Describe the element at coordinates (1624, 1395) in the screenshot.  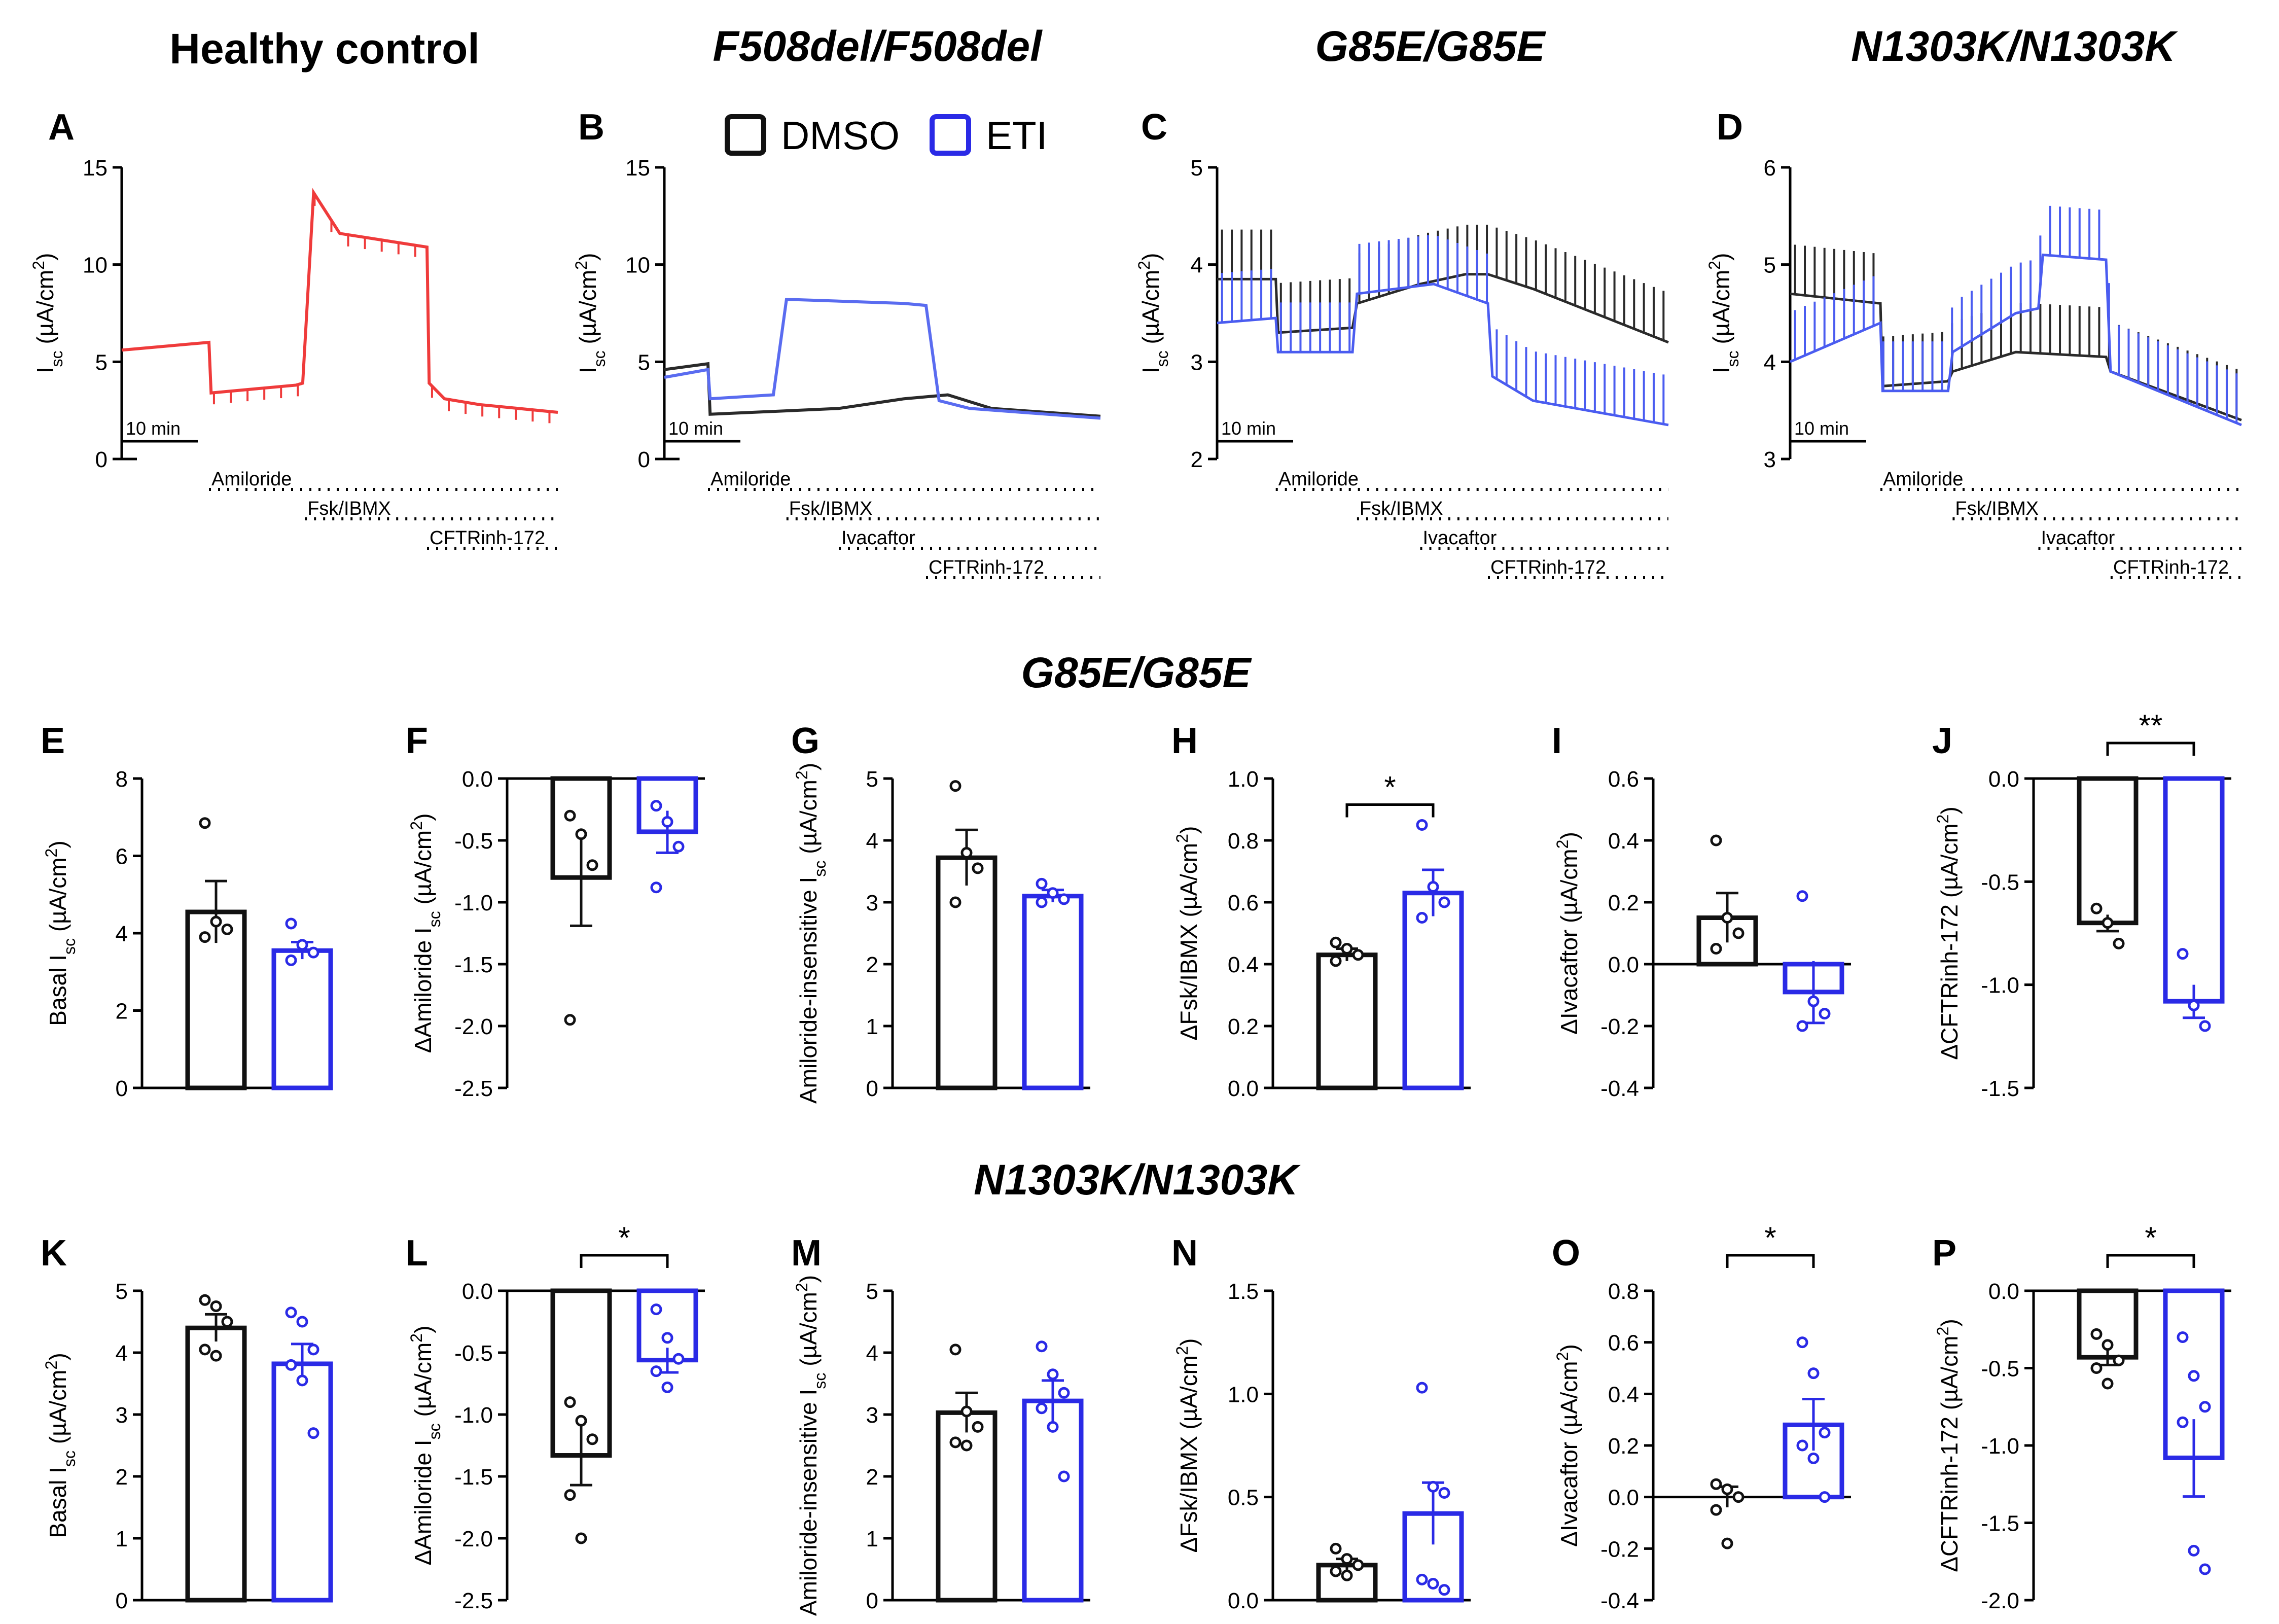
I see `y-tick-label: 0.4` at that location.